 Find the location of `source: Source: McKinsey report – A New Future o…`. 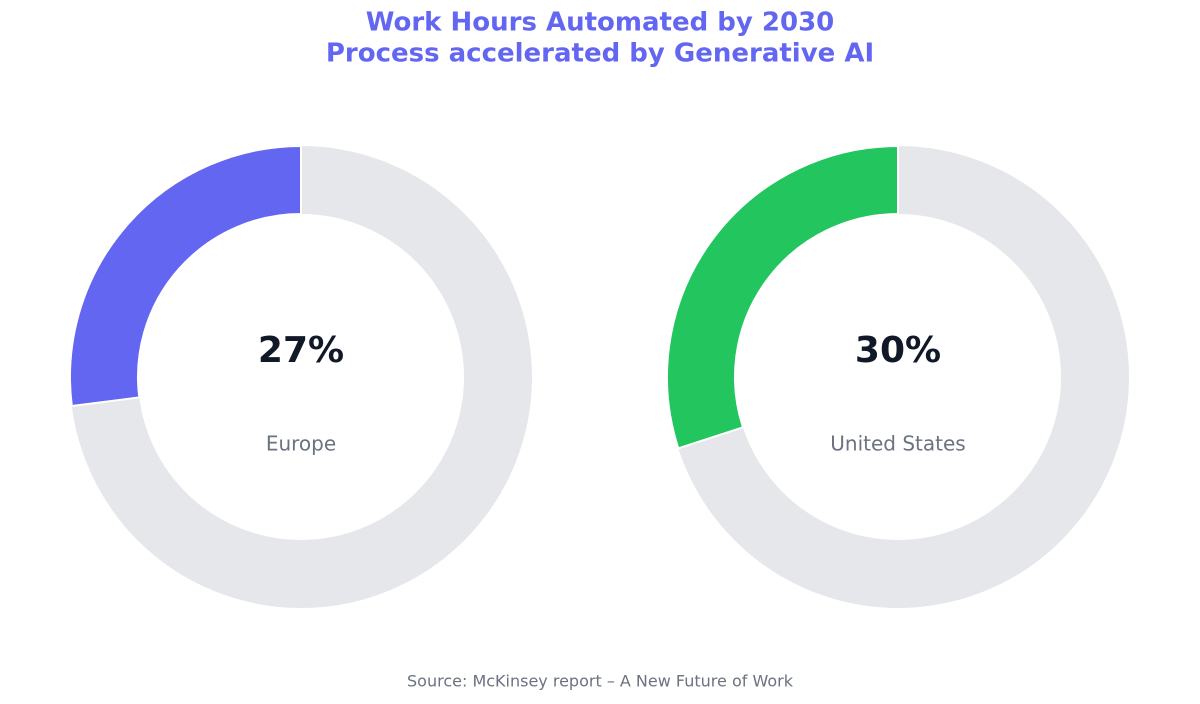

source: Source: McKinsey report – A New Future o… is located at coordinates (600, 681).